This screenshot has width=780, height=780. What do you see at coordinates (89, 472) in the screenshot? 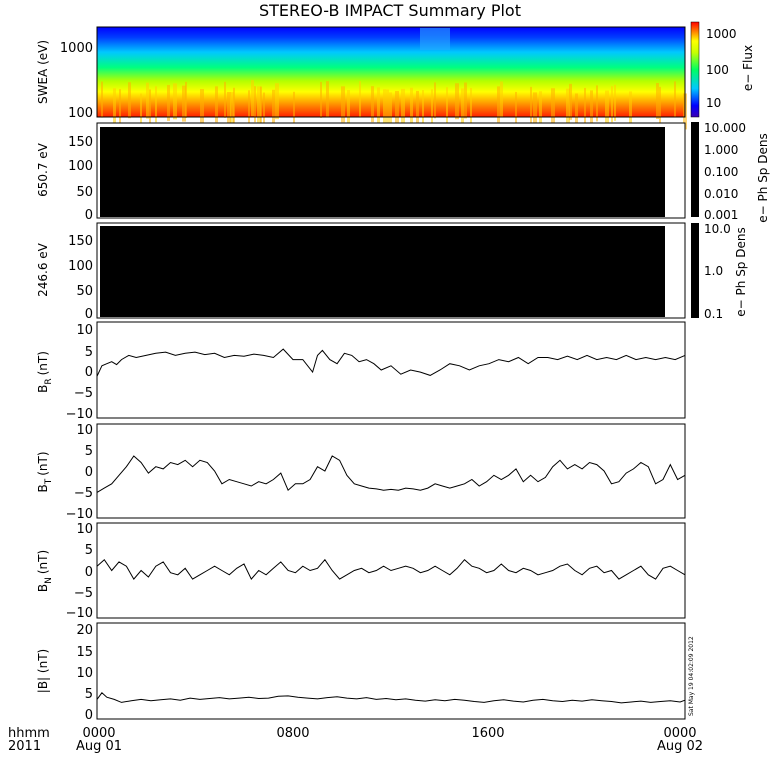
I see `bt-ytick-0: 0` at bounding box center [89, 472].